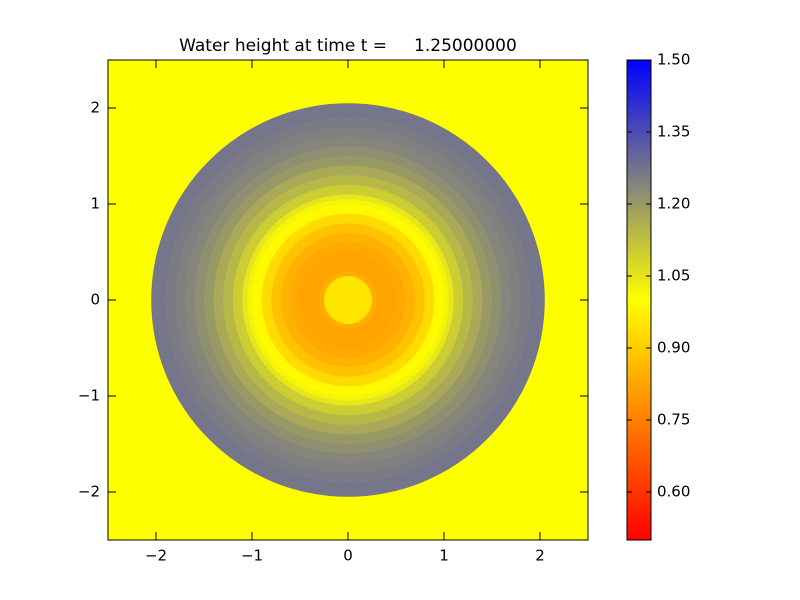  What do you see at coordinates (89, 492) in the screenshot?
I see `y-tick-label: −2` at bounding box center [89, 492].